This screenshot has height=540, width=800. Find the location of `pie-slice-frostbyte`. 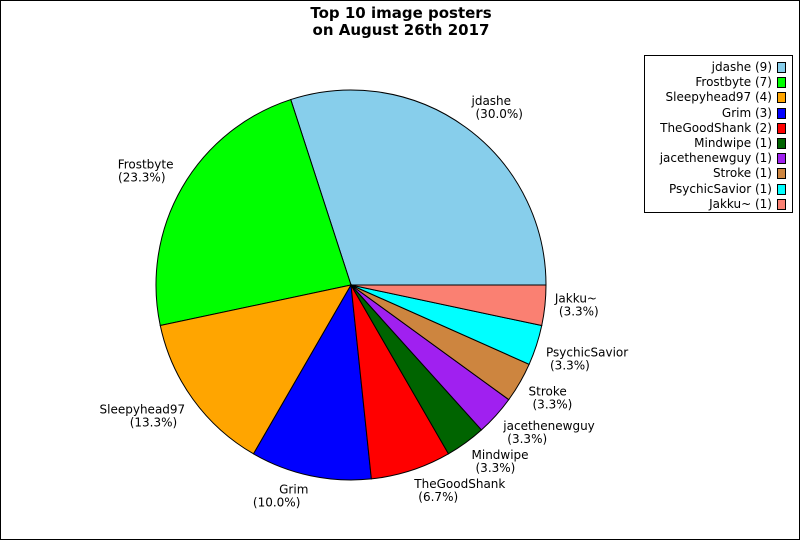

pie-slice-frostbyte is located at coordinates (253, 212).